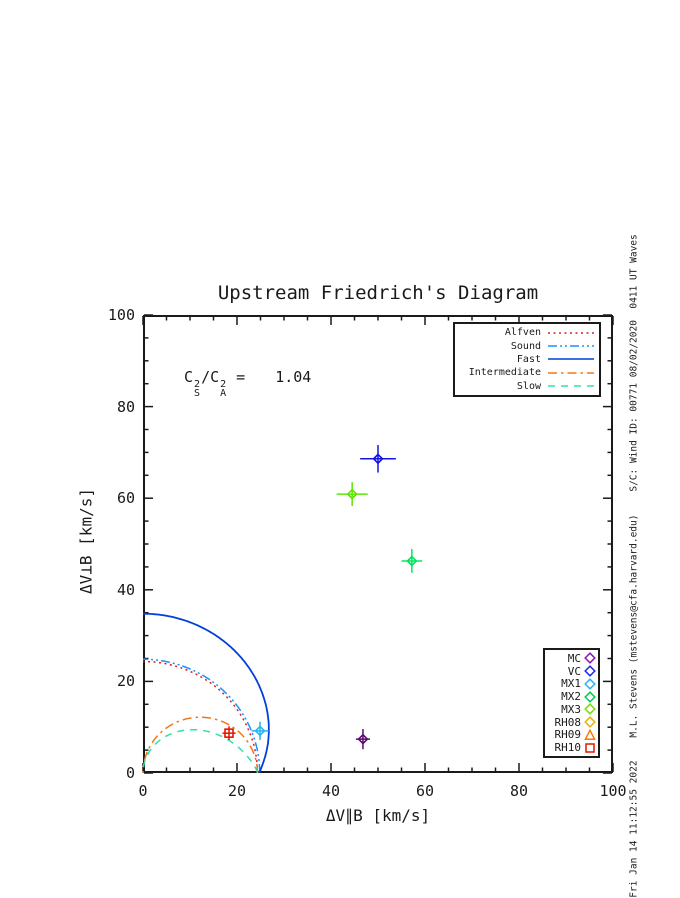 The image size is (680, 898). I want to click on symbol-legend-row: MX1, so click(571, 684).